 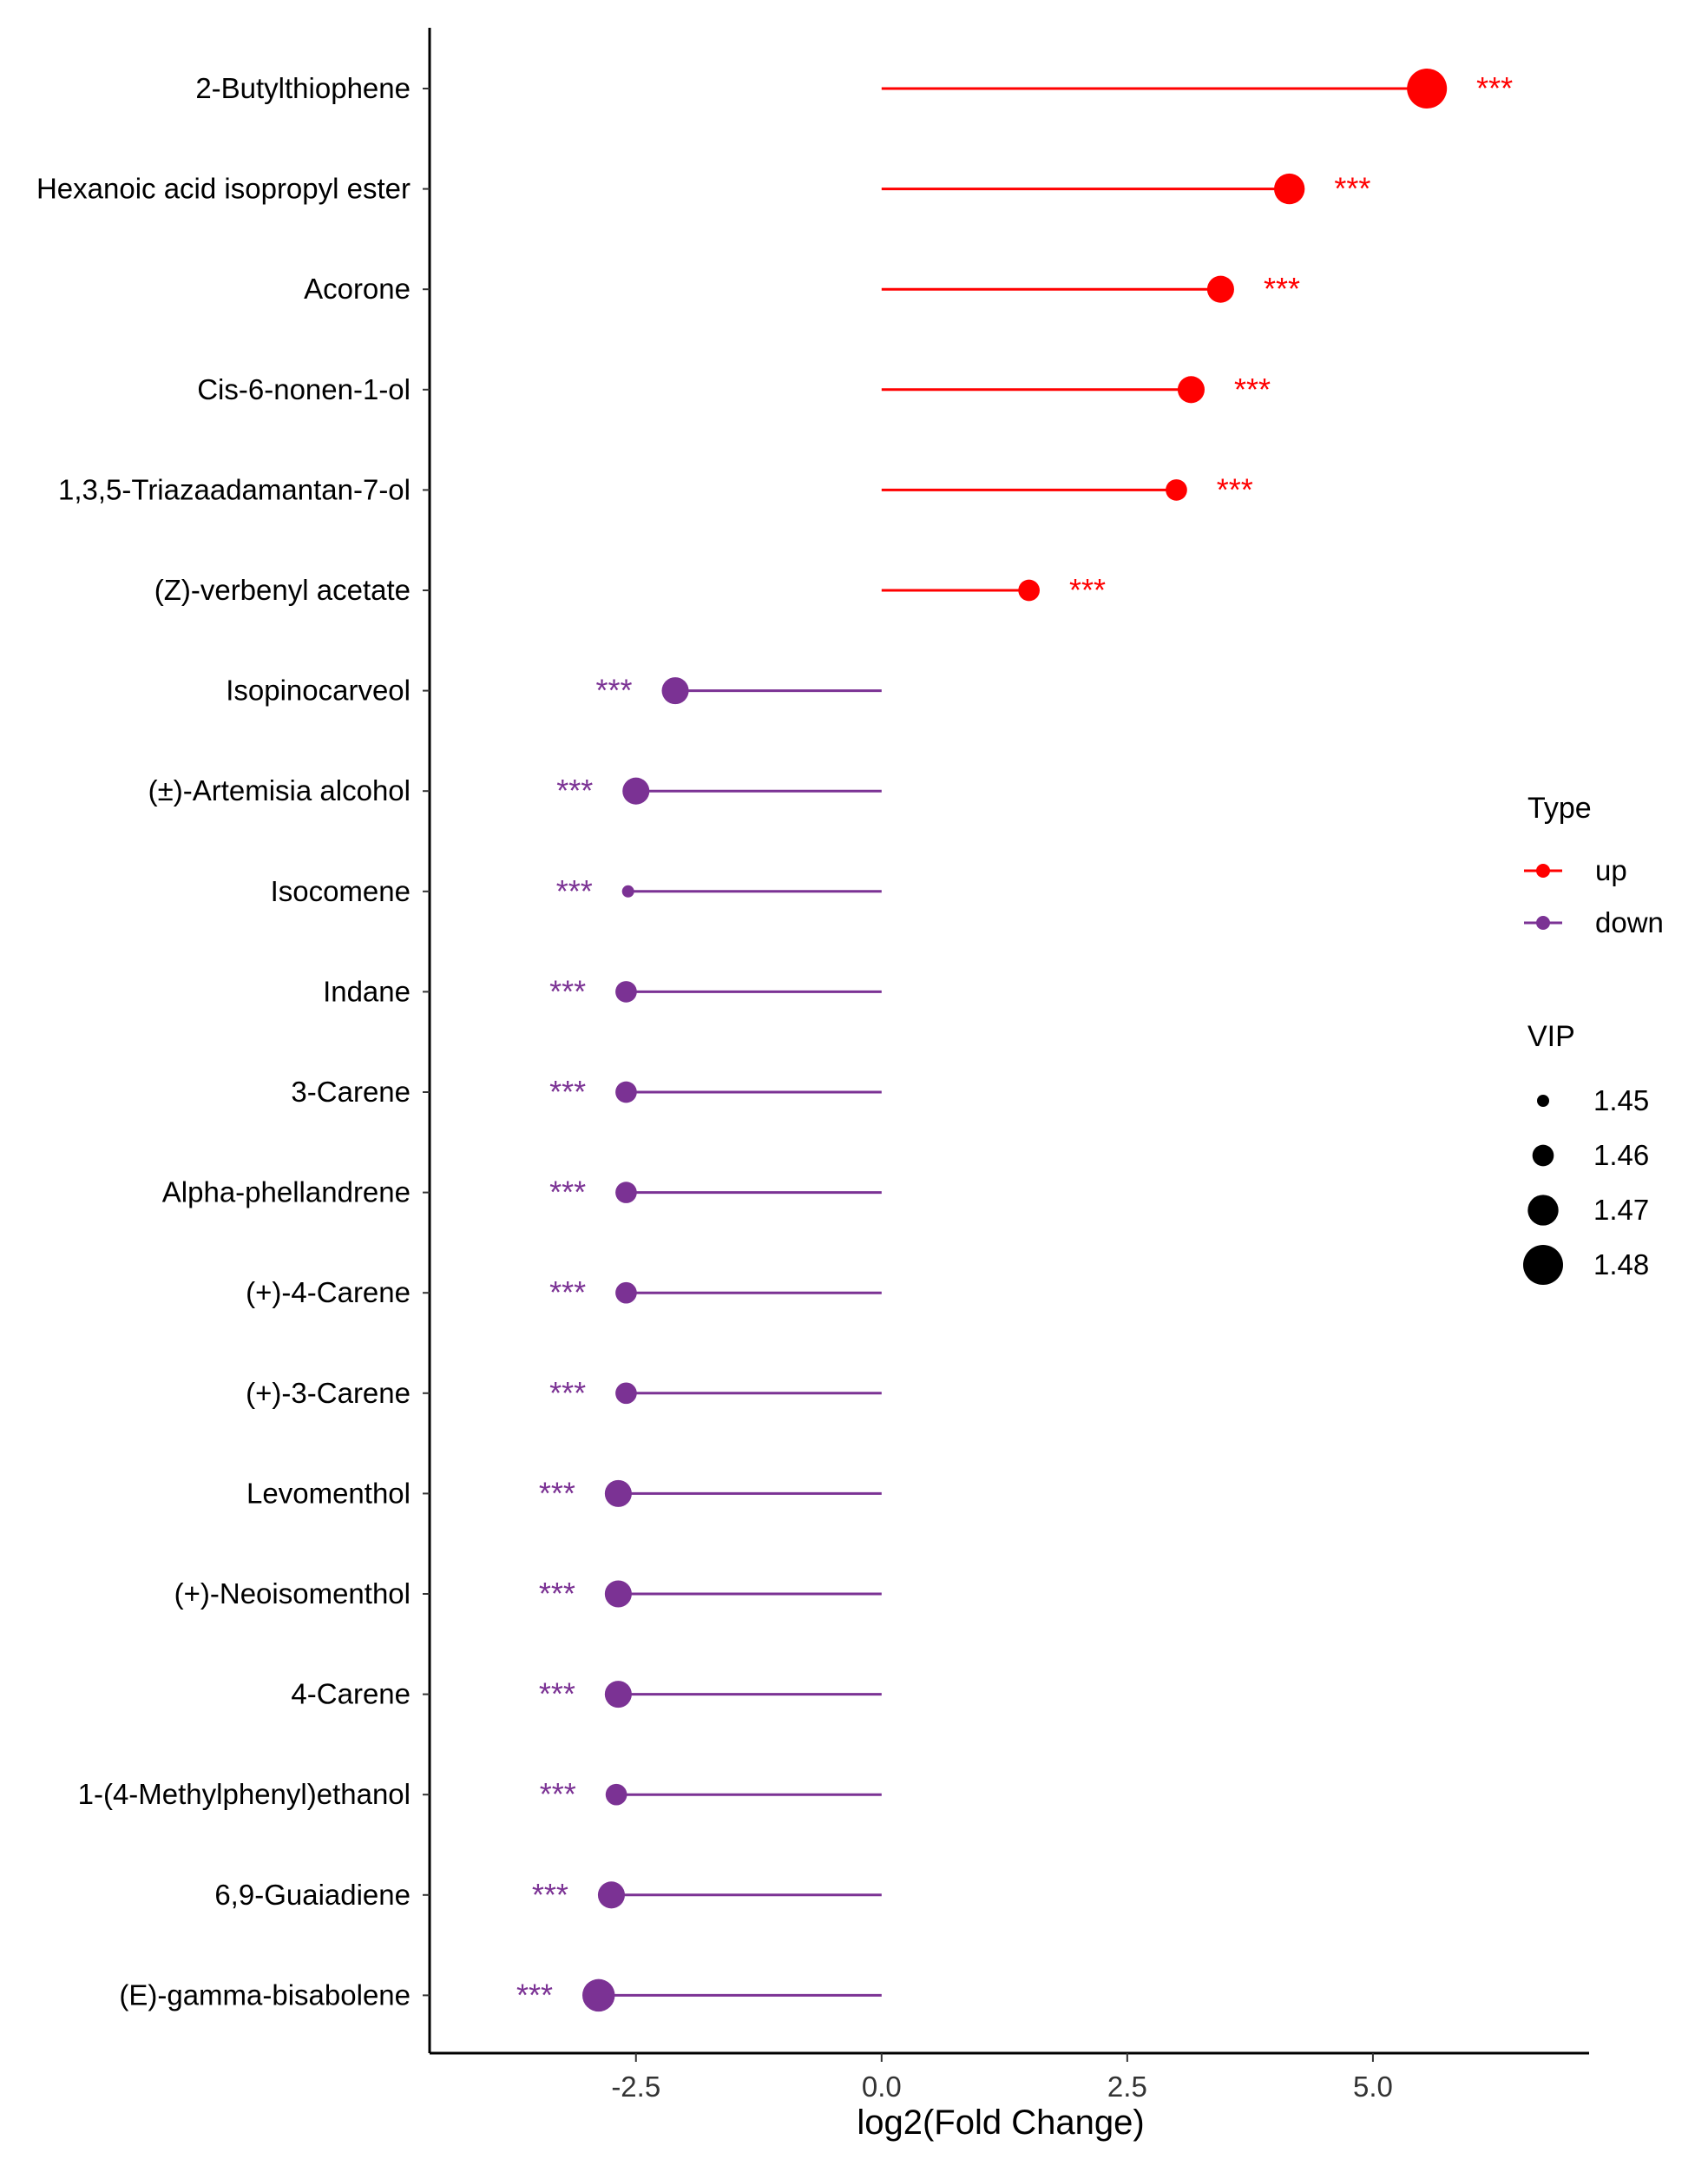 What do you see at coordinates (1559, 808) in the screenshot?
I see `legend-type-title: Type` at bounding box center [1559, 808].